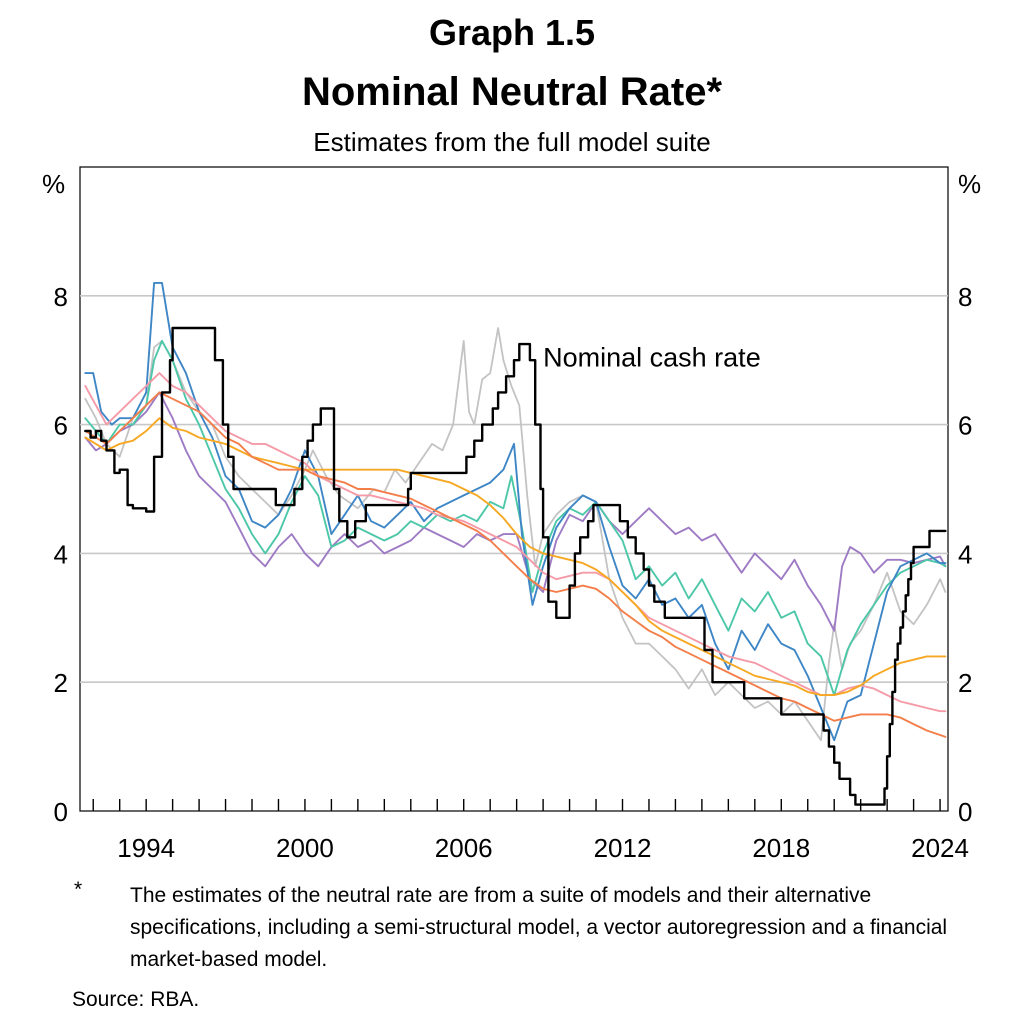 The width and height of the screenshot is (1024, 1024). Describe the element at coordinates (78, 889) in the screenshot. I see `footnote-marker: *` at that location.